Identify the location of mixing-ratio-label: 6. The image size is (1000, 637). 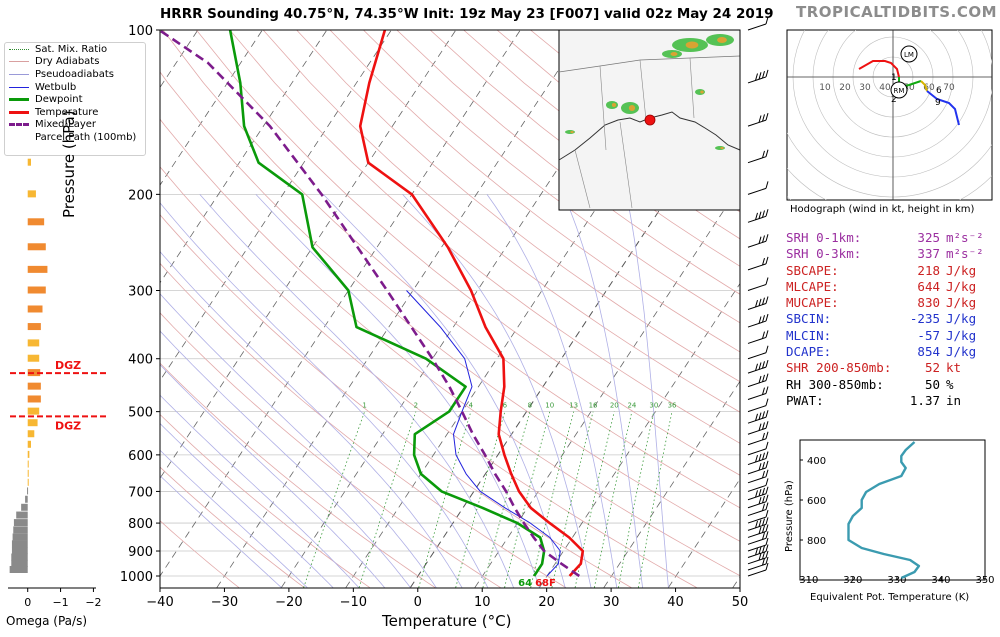
(505, 406).